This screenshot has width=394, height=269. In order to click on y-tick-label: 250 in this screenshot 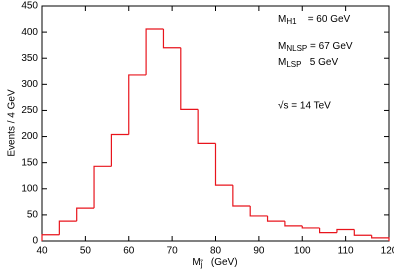, I will do `click(29, 110)`.